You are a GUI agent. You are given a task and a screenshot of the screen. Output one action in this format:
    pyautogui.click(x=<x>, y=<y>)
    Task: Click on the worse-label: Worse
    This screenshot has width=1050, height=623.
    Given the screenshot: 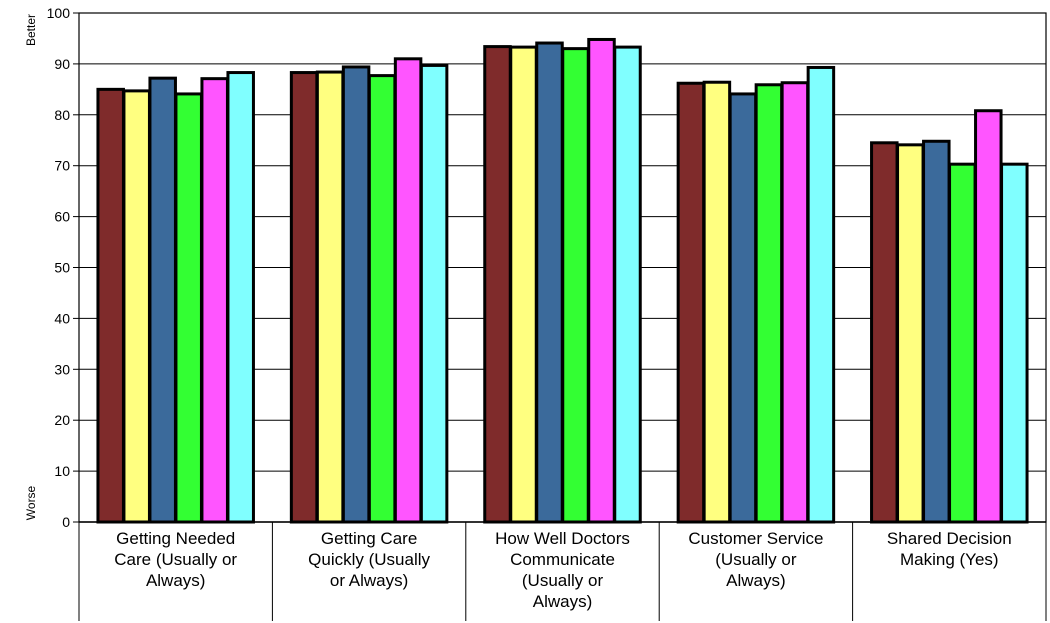 What is the action you would take?
    pyautogui.click(x=31, y=502)
    